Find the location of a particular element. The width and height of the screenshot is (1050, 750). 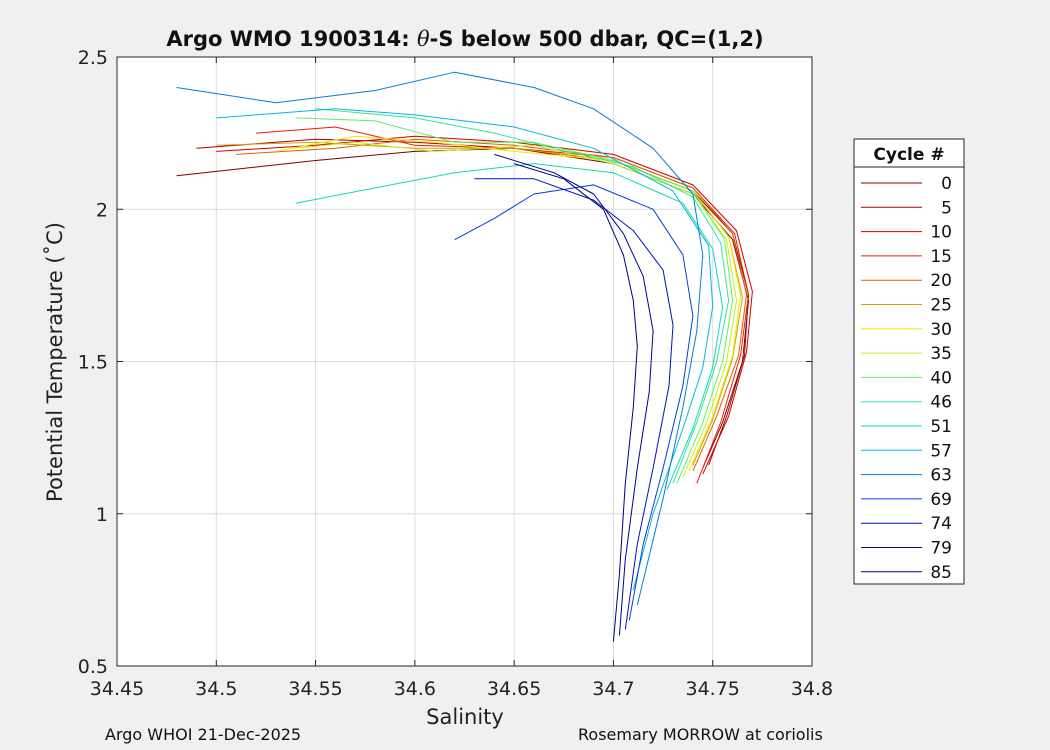

legend-label: 74 is located at coordinates (941, 524).